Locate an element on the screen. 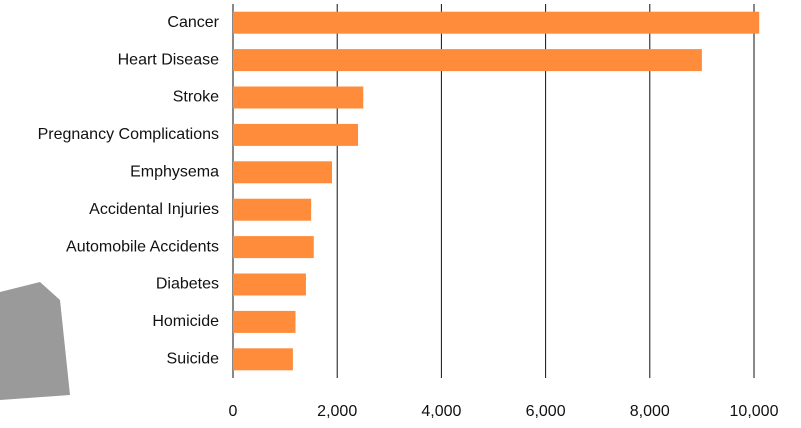  x-tick-label: 0 is located at coordinates (233, 411).